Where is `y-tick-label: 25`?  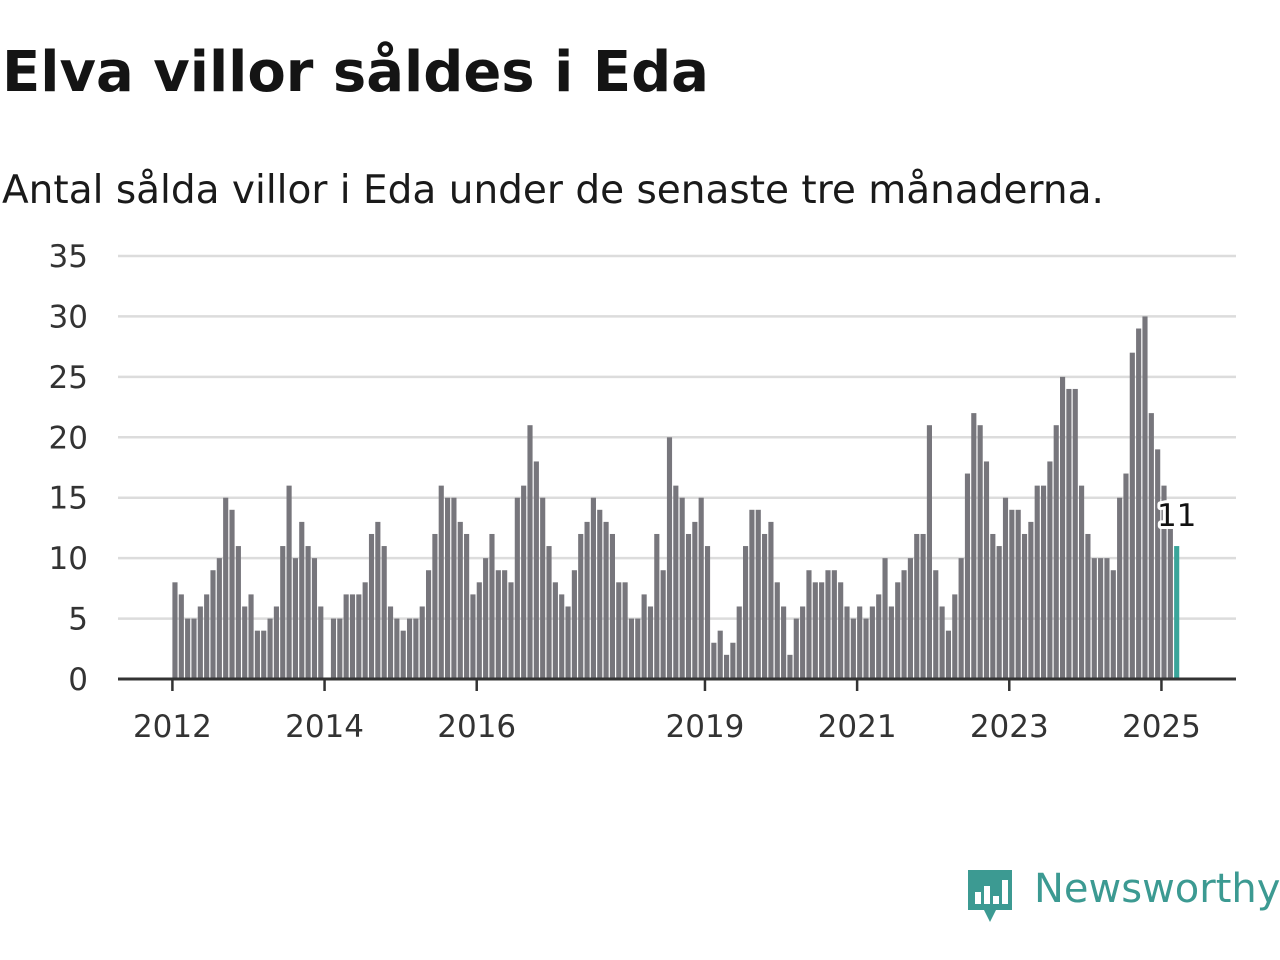
y-tick-label: 25 is located at coordinates (68, 378).